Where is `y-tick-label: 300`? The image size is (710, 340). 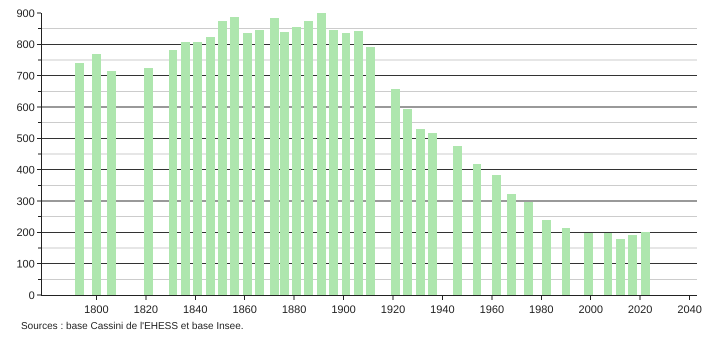 y-tick-label: 300 is located at coordinates (25, 202).